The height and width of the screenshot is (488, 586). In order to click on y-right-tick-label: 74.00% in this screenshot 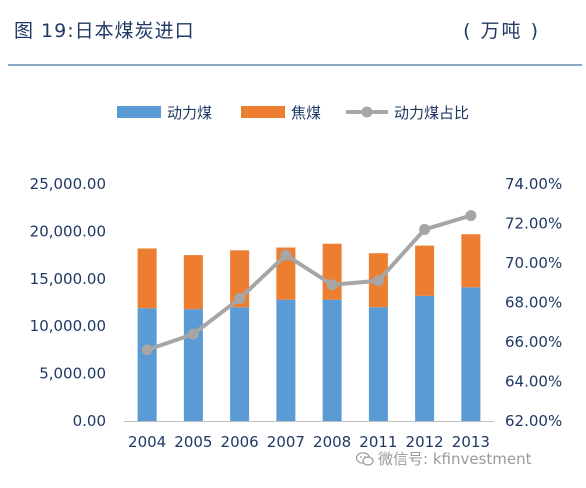, I will do `click(533, 184)`.